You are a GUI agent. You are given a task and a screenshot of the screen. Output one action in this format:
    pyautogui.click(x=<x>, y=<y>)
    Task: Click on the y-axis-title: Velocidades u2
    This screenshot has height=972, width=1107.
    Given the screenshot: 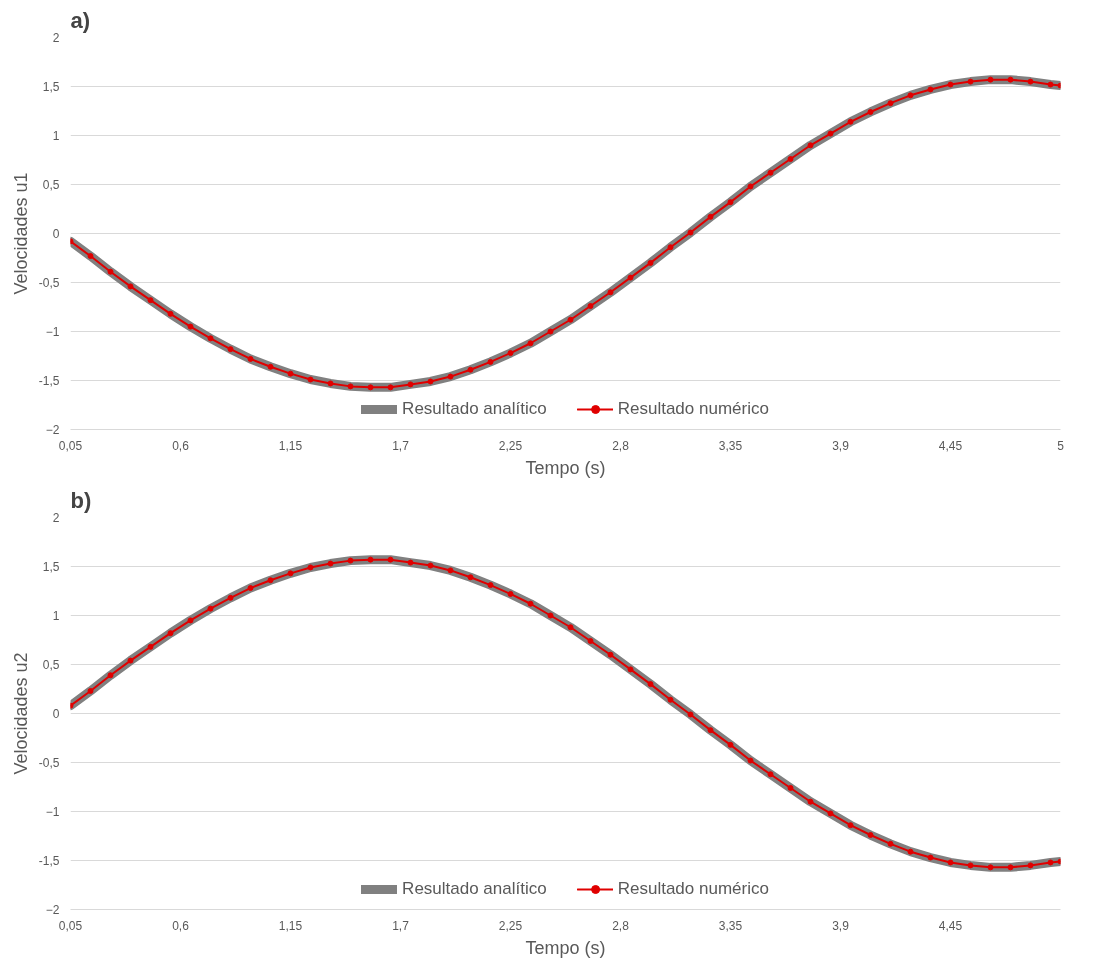 What is the action you would take?
    pyautogui.click(x=20, y=713)
    